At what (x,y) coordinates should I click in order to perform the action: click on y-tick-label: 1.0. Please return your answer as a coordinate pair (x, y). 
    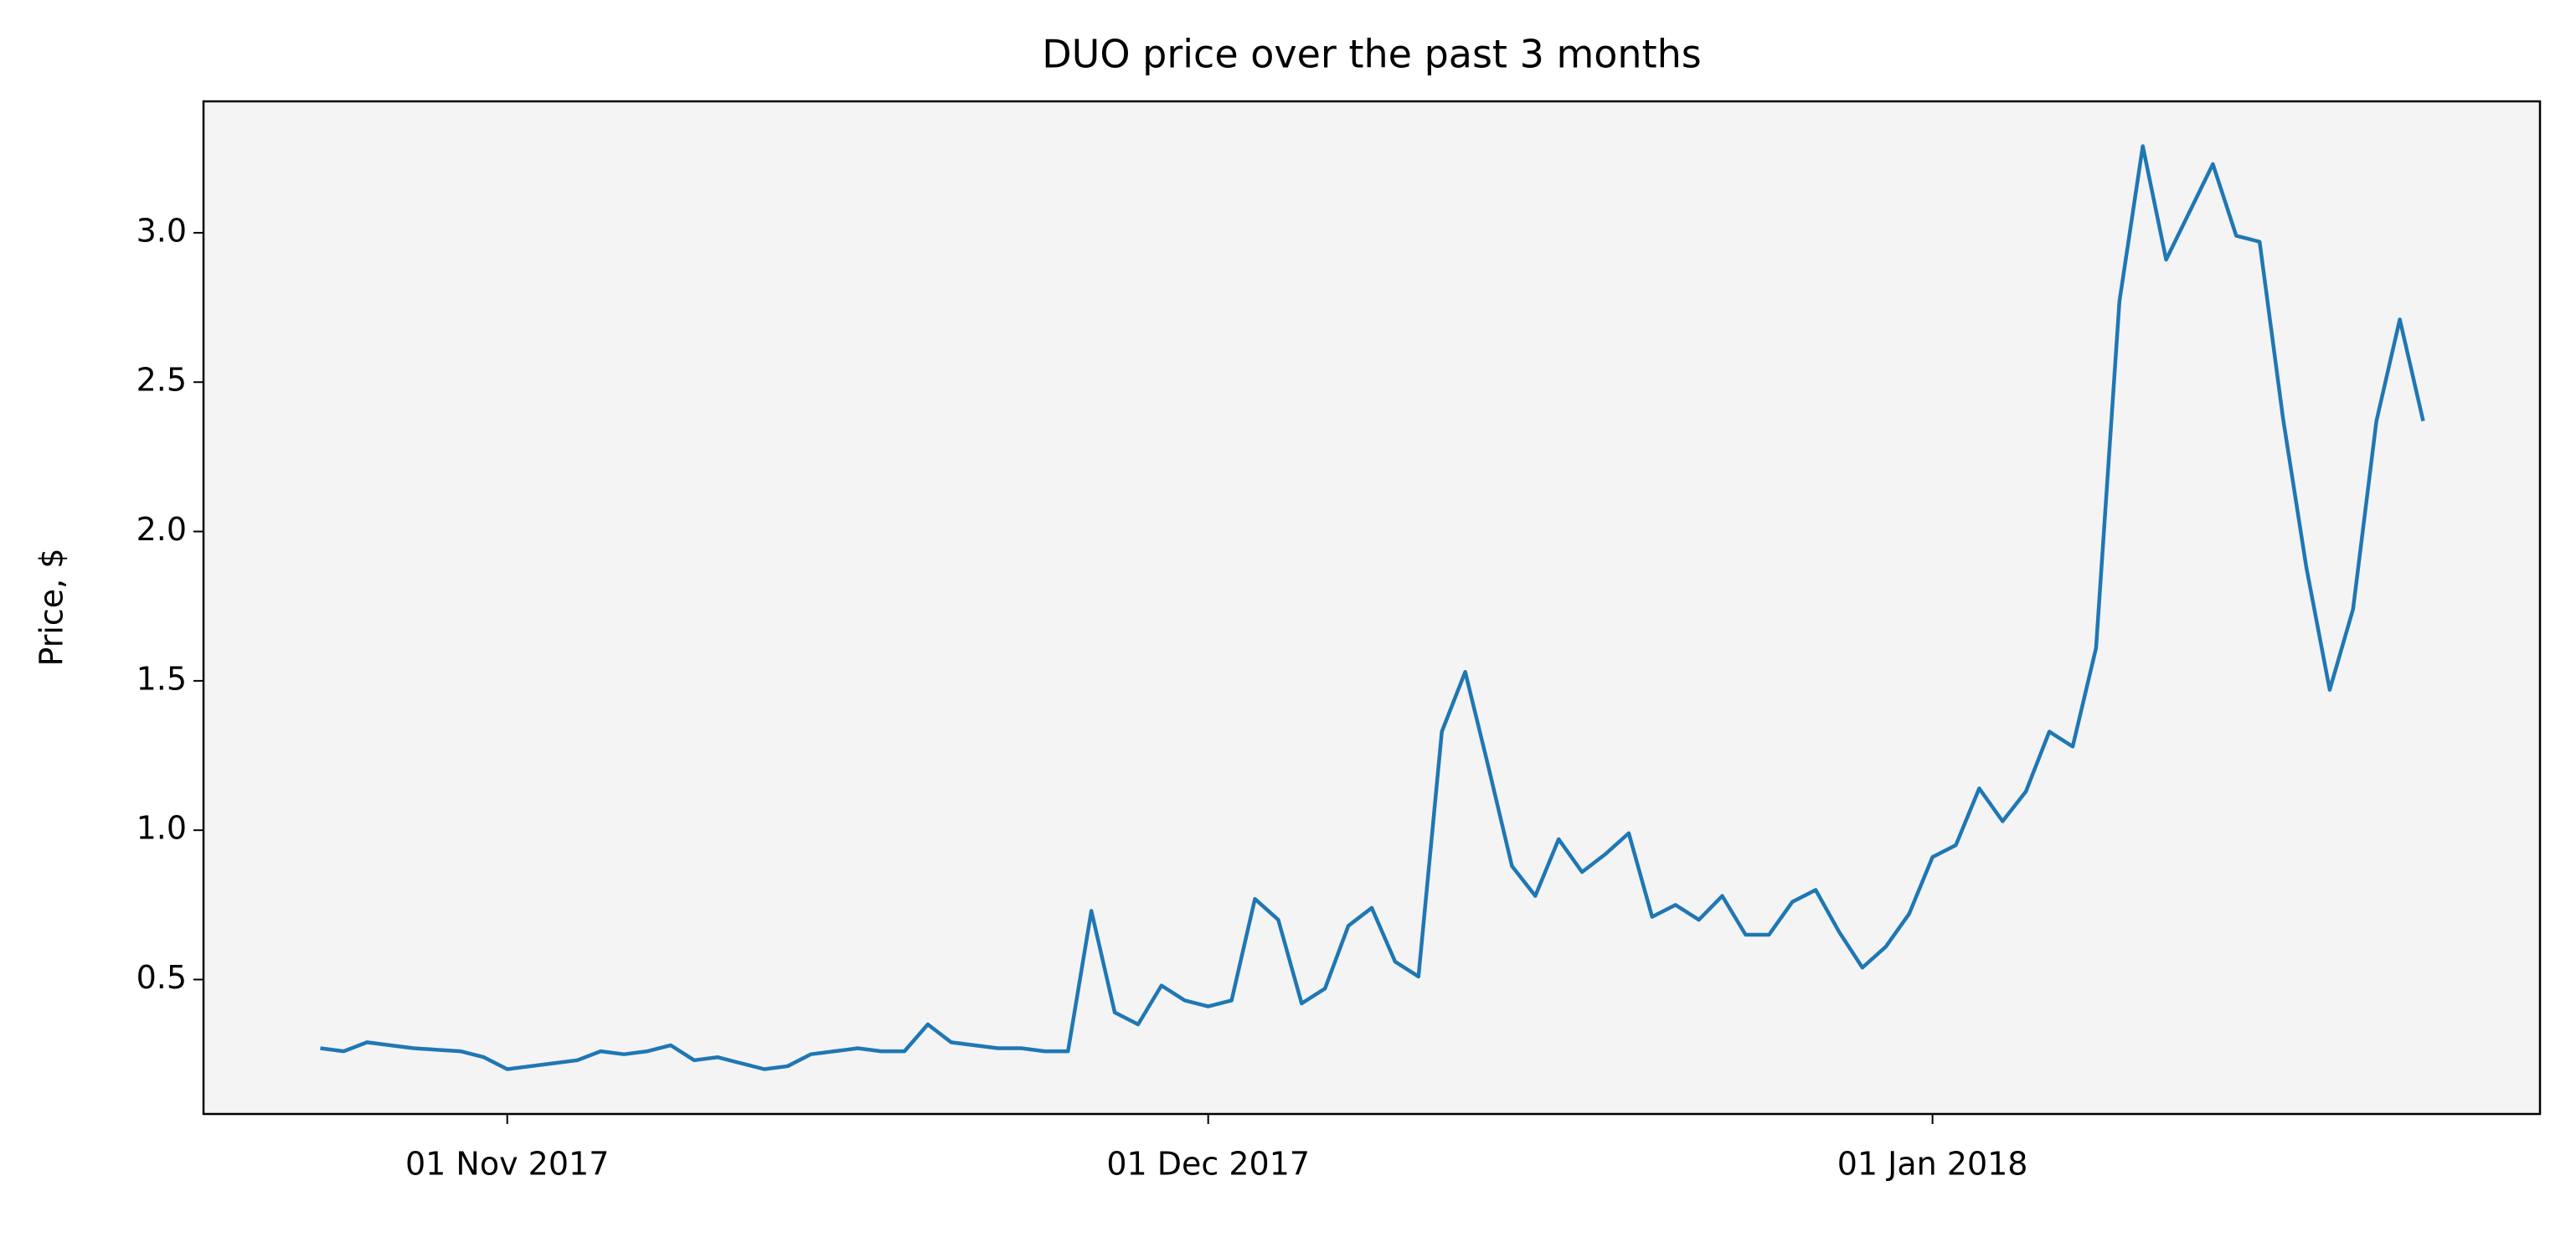
    Looking at the image, I should click on (162, 828).